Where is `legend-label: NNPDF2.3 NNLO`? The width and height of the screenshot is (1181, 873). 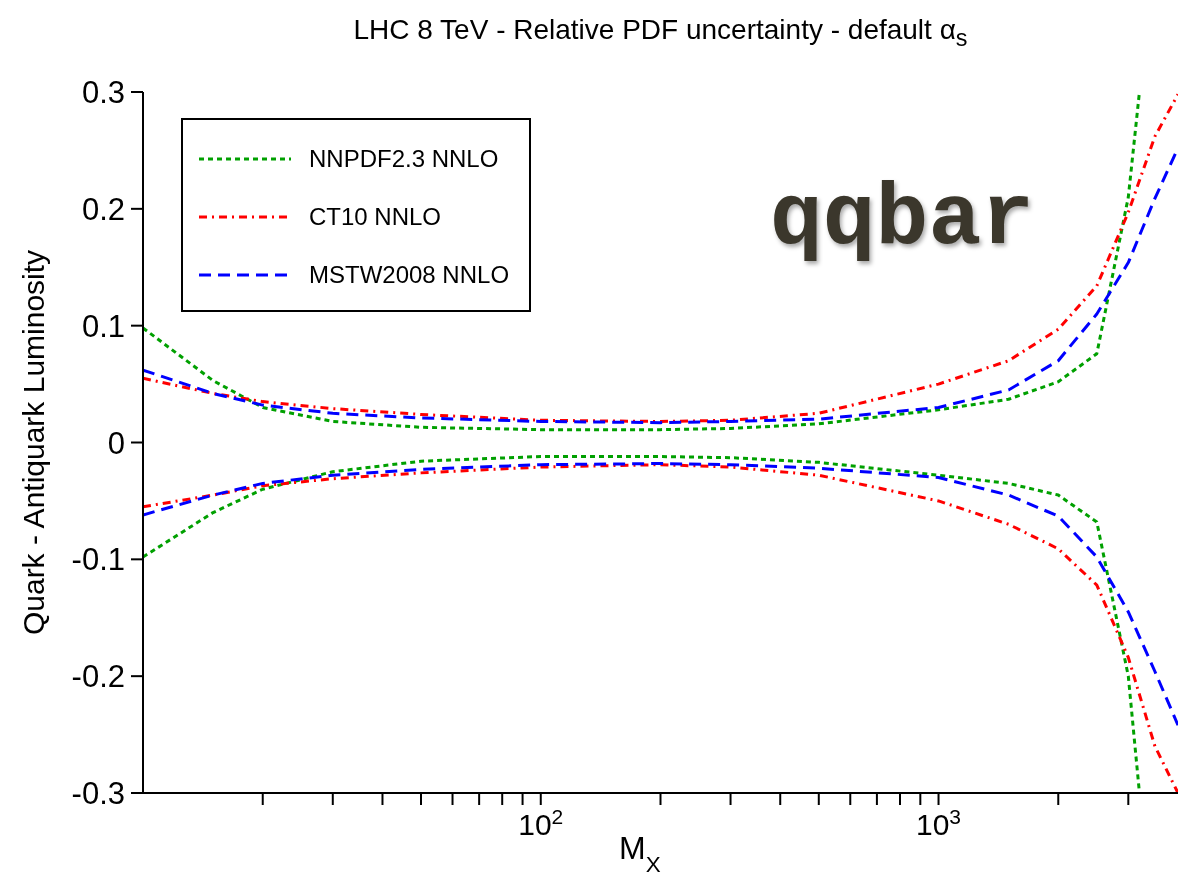 legend-label: NNPDF2.3 NNLO is located at coordinates (404, 159).